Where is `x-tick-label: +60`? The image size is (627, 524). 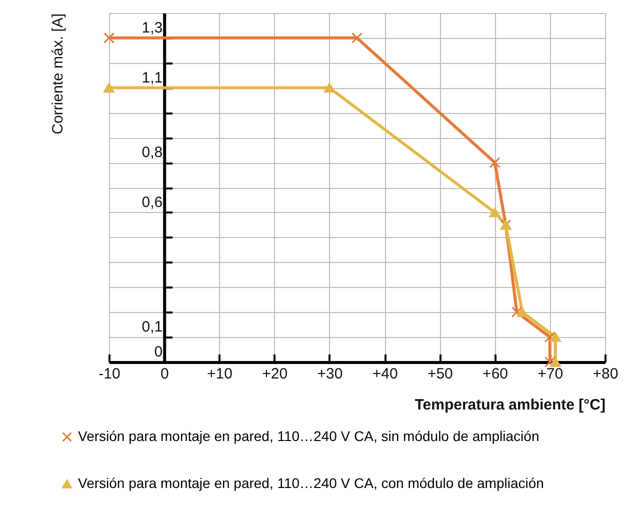
x-tick-label: +60 is located at coordinates (495, 374).